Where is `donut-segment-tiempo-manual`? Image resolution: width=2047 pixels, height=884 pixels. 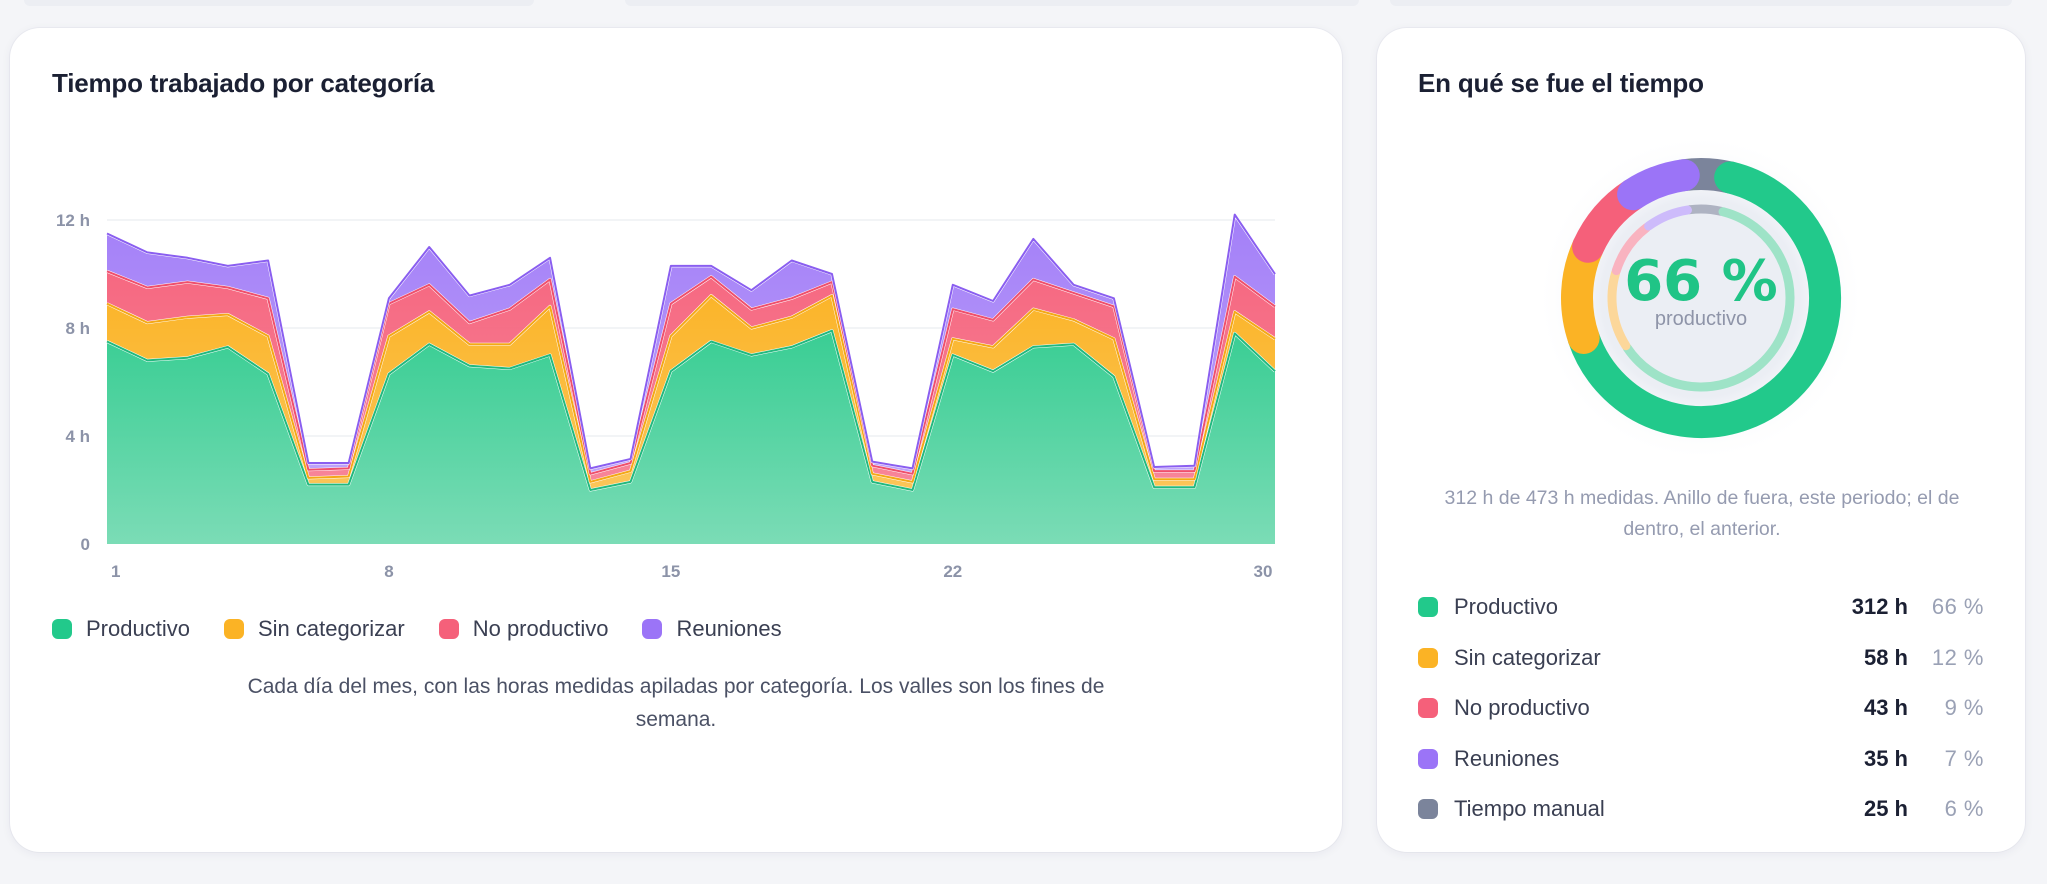 donut-segment-tiempo-manual is located at coordinates (1705, 210).